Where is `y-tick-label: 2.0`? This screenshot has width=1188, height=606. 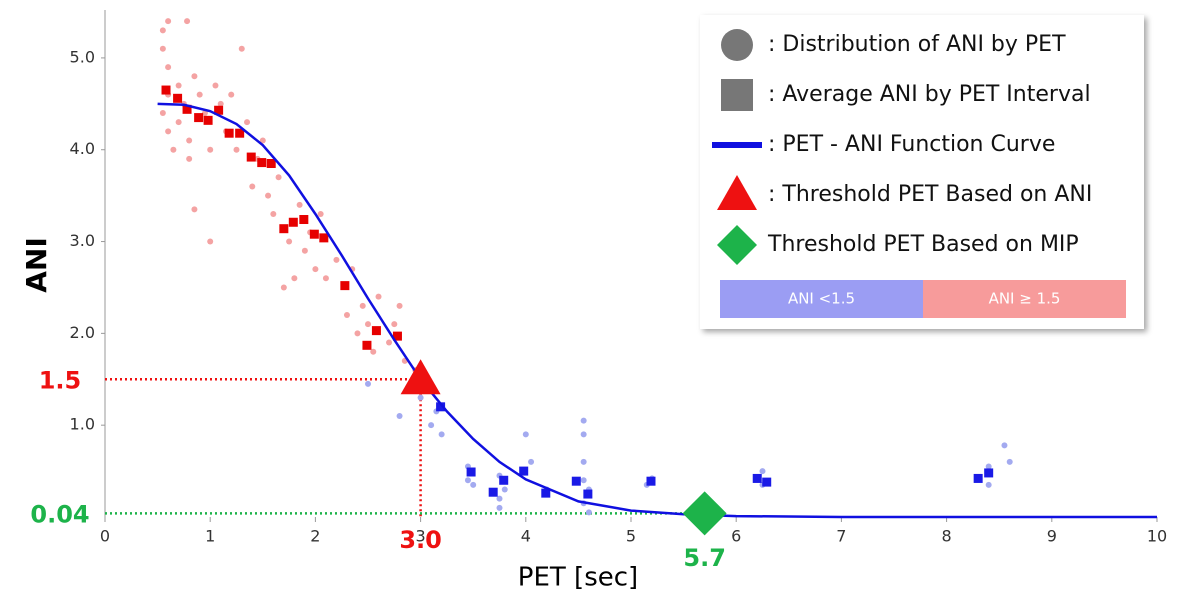
y-tick-label: 2.0 is located at coordinates (82, 332).